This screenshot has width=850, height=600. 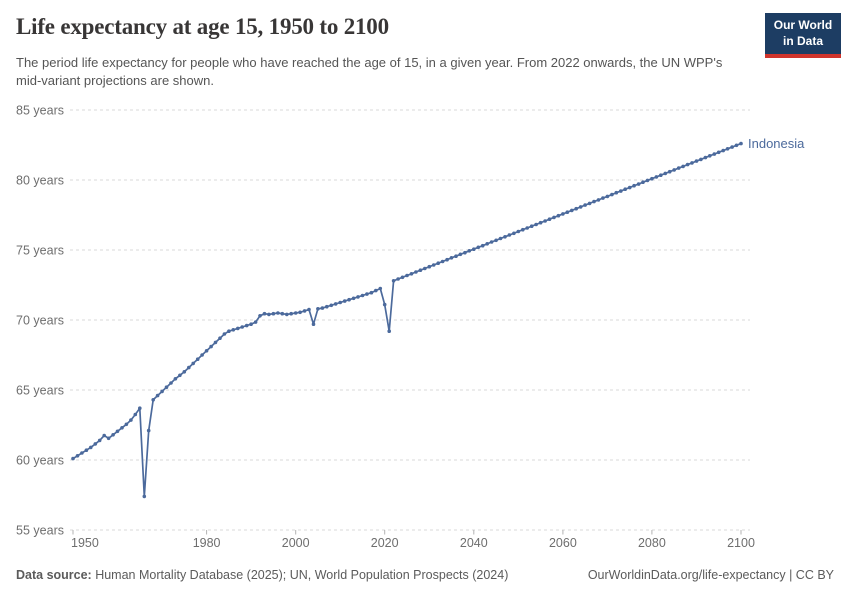 I want to click on x-axis-tick-label: 1950, so click(x=85, y=543).